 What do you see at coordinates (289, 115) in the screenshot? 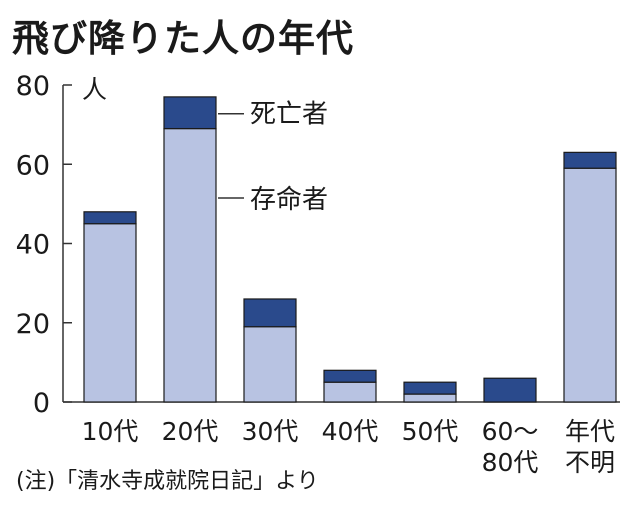
I see `legend-label-deceased: 死亡者` at bounding box center [289, 115].